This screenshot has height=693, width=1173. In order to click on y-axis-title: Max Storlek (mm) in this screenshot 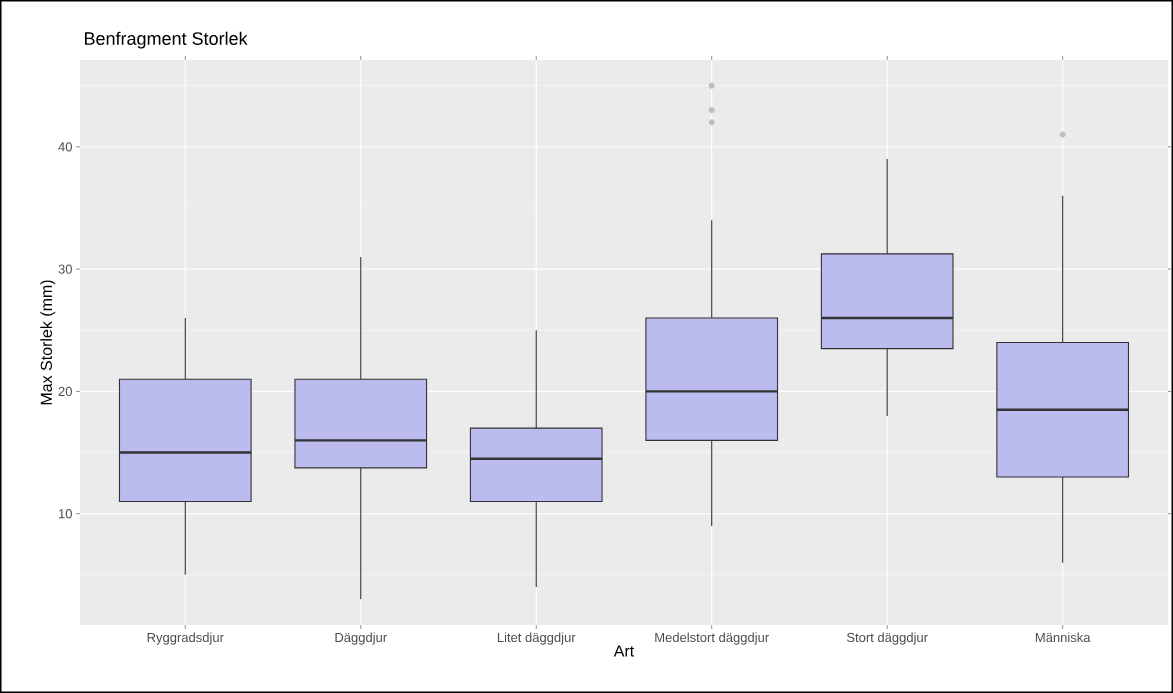, I will do `click(48, 342)`.